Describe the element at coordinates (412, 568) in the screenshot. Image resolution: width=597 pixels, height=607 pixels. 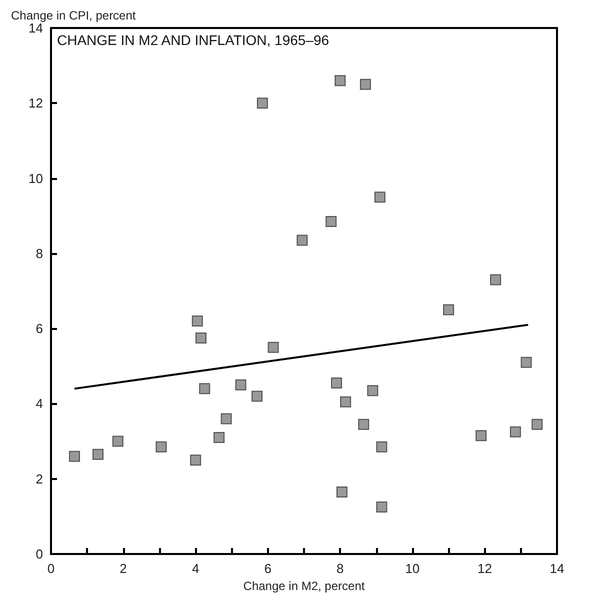
I see `x-tick-label: 10` at that location.